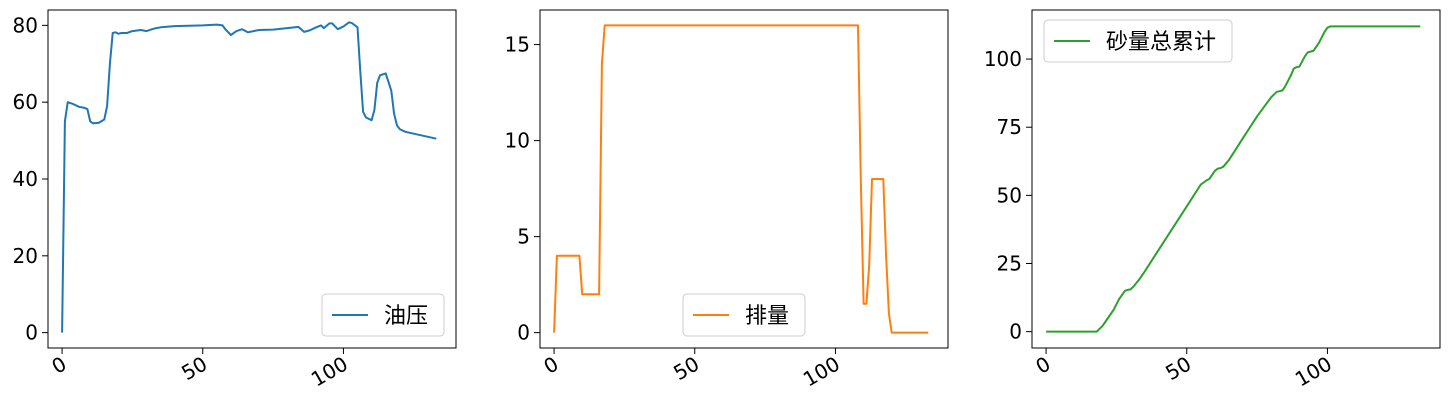 The height and width of the screenshot is (406, 1449). I want to click on y-tick-label: 20, so click(25, 256).